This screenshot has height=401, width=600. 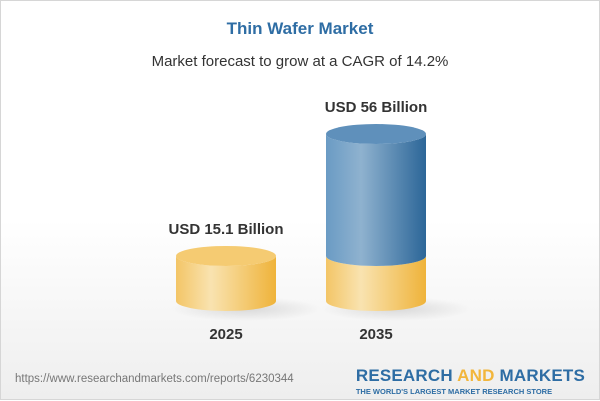 What do you see at coordinates (542, 375) in the screenshot?
I see `logo-markets: MARKETS` at bounding box center [542, 375].